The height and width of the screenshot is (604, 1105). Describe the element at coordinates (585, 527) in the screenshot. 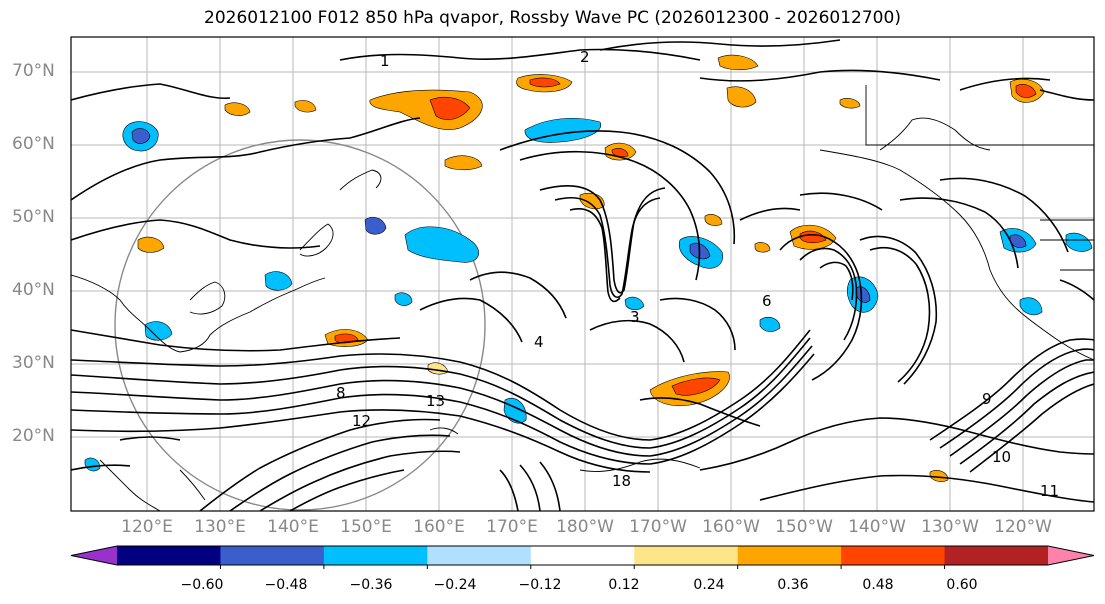

I see `longitude-label: 180°W` at that location.